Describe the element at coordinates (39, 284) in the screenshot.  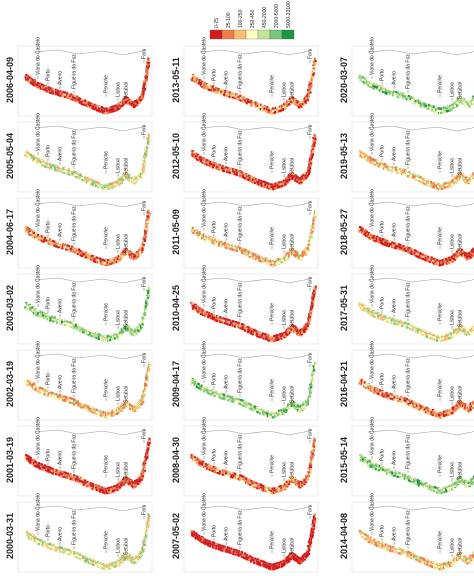
I see `city-label: Viana do Castelo` at that location.